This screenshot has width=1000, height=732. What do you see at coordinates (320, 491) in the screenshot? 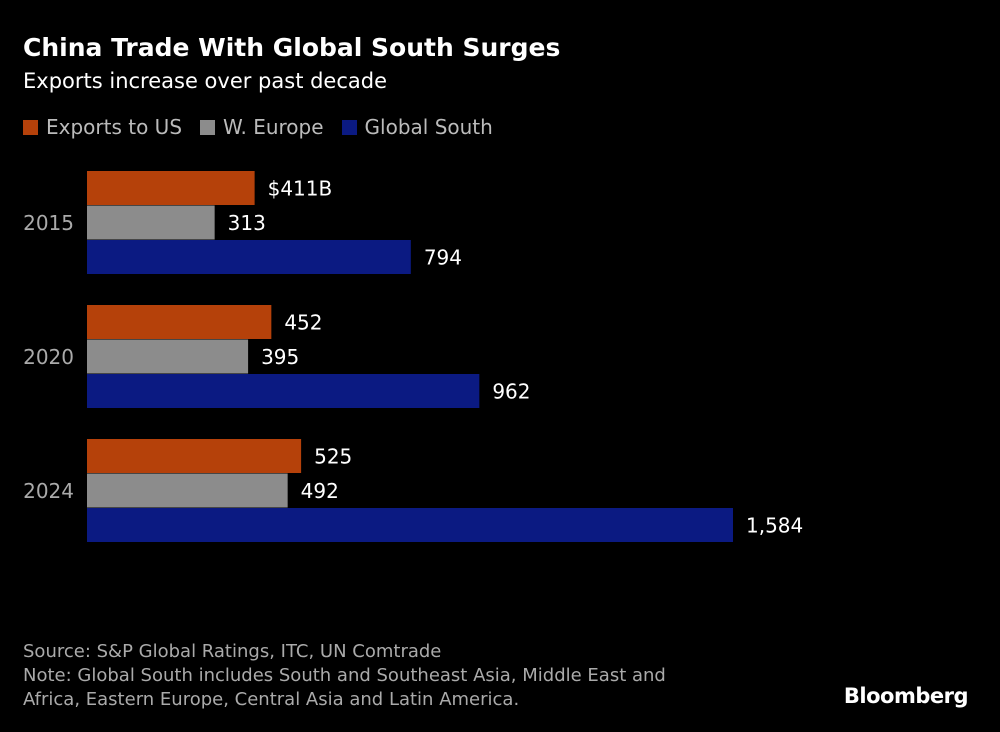
I see `data-label: 492` at bounding box center [320, 491].